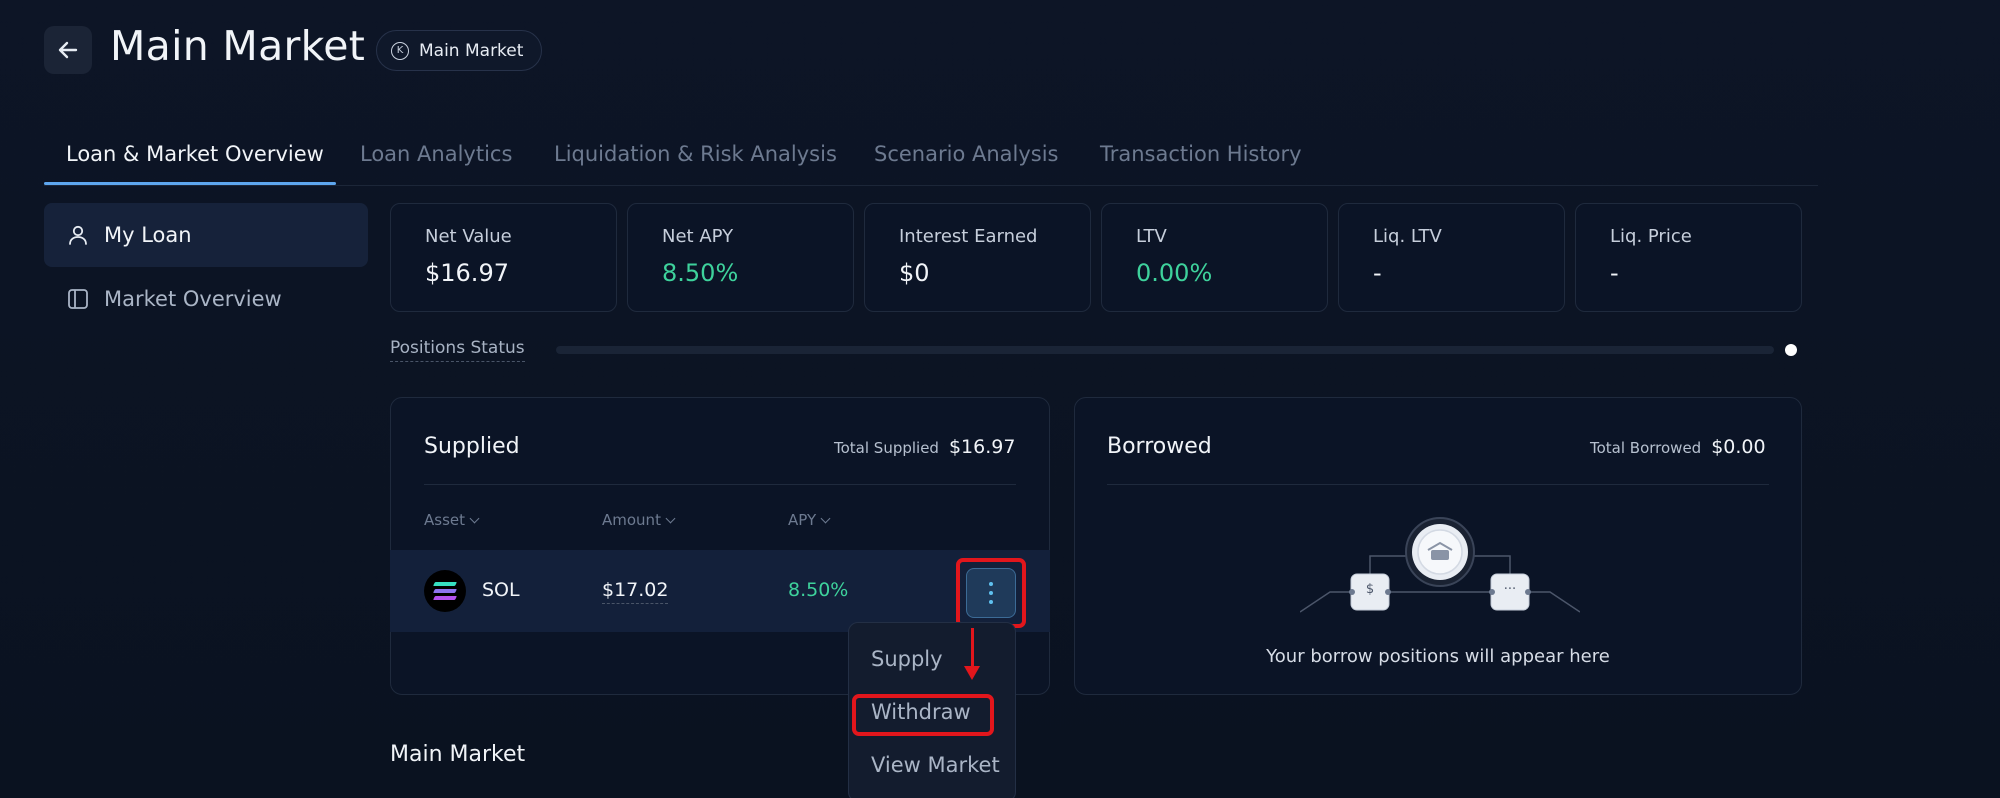 The width and height of the screenshot is (2000, 798). I want to click on row-actions-button, so click(991, 593).